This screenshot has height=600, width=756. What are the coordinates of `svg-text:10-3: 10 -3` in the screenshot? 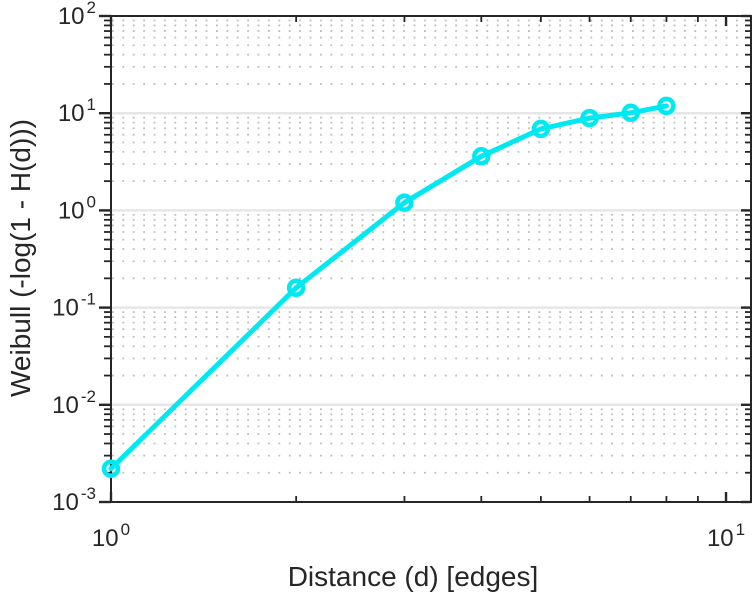 It's located at (74, 500).